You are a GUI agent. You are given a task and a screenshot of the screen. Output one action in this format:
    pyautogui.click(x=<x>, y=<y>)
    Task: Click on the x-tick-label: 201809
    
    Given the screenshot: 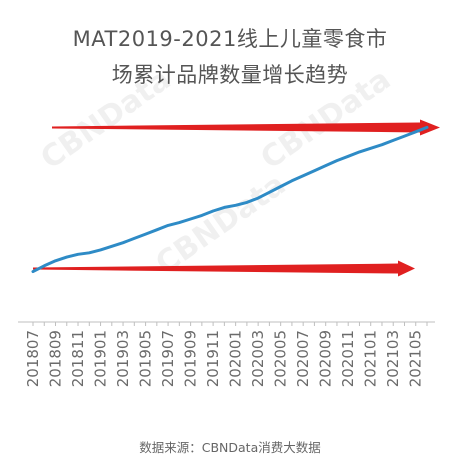 What is the action you would take?
    pyautogui.click(x=56, y=358)
    